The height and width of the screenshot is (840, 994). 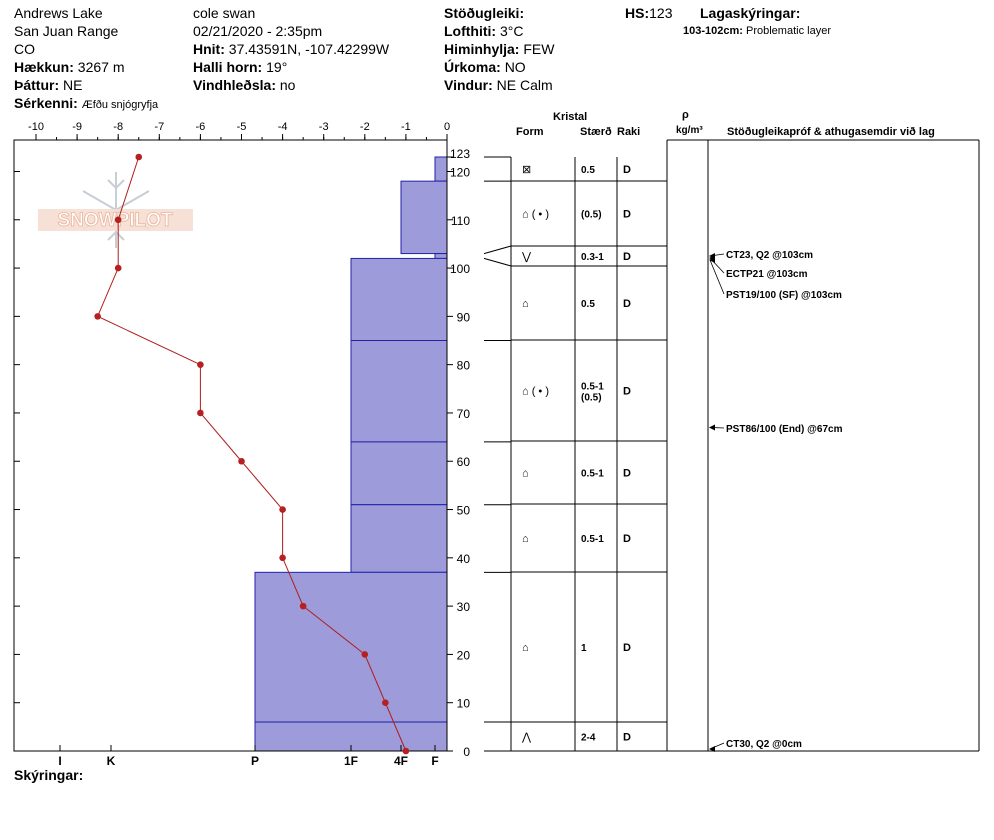 What do you see at coordinates (689, 130) in the screenshot?
I see `col-density-unit: kg/m³` at bounding box center [689, 130].